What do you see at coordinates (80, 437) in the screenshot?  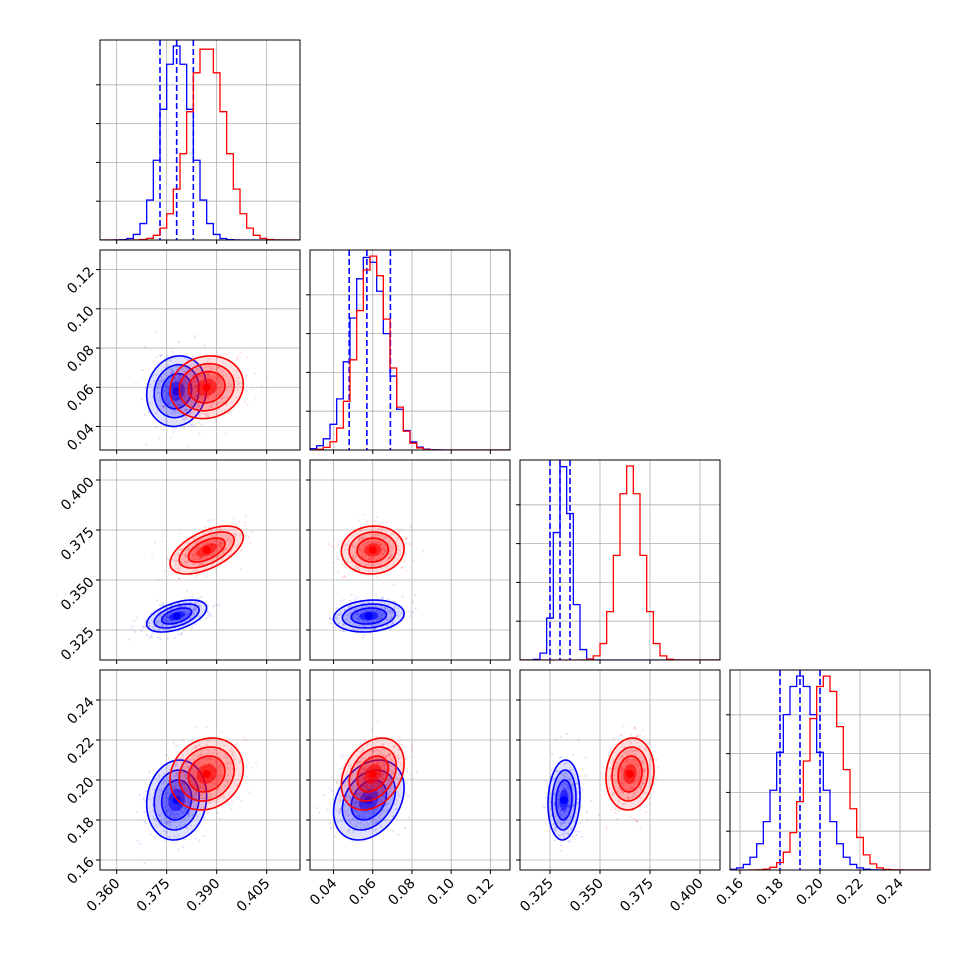 I see `y-tick-label: 0.04` at bounding box center [80, 437].